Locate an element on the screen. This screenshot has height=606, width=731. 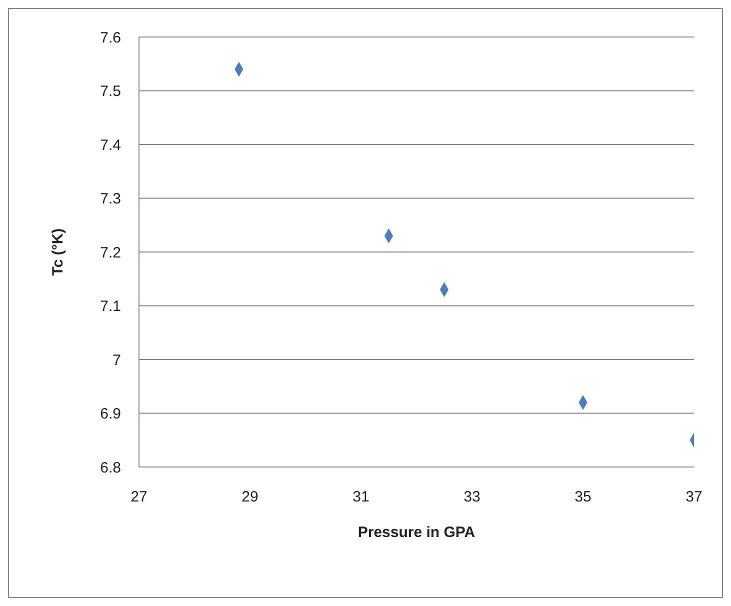
y-tick-label: 6.8 is located at coordinates (110, 467).